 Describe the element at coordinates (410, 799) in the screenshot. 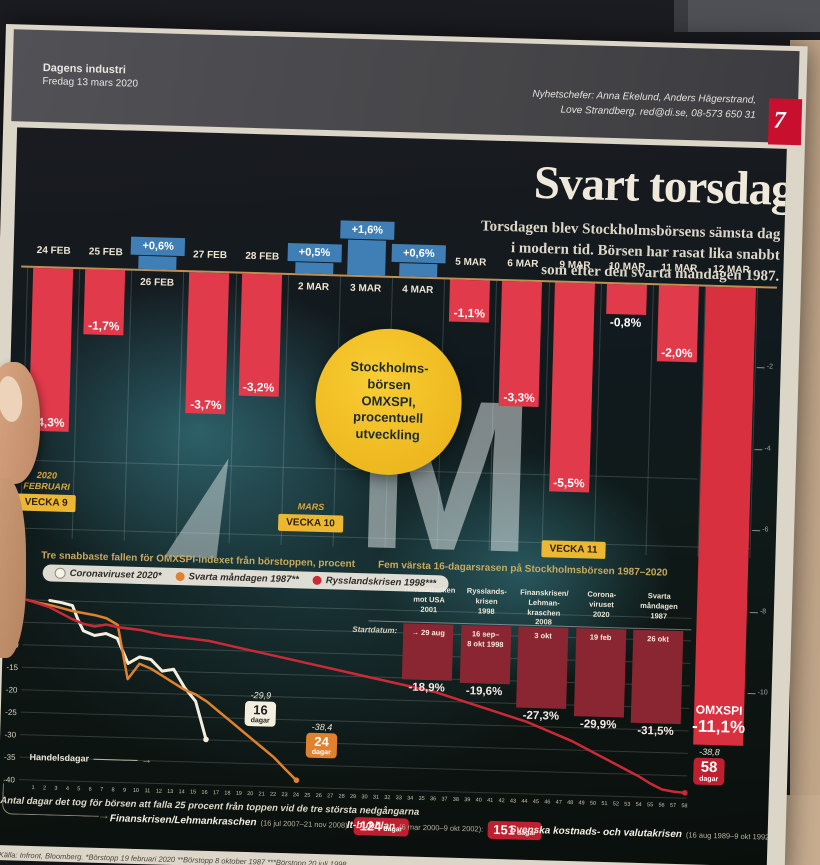

I see `x-tick-label: 34` at that location.